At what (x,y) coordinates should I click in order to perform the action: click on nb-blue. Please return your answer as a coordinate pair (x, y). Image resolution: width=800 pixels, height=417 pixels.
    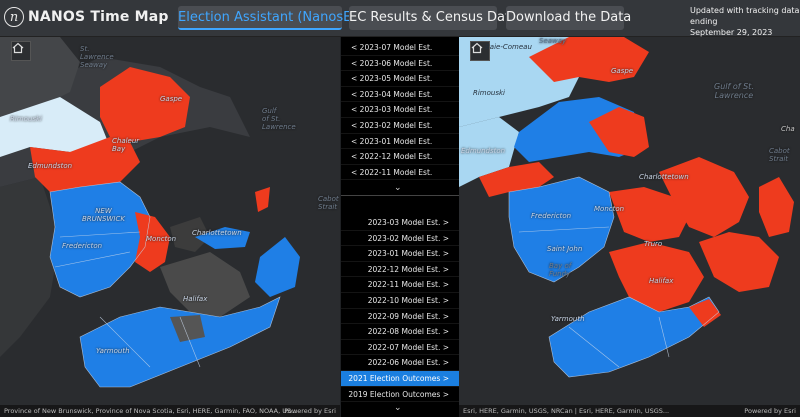
    Looking at the image, I should click on (100, 239).